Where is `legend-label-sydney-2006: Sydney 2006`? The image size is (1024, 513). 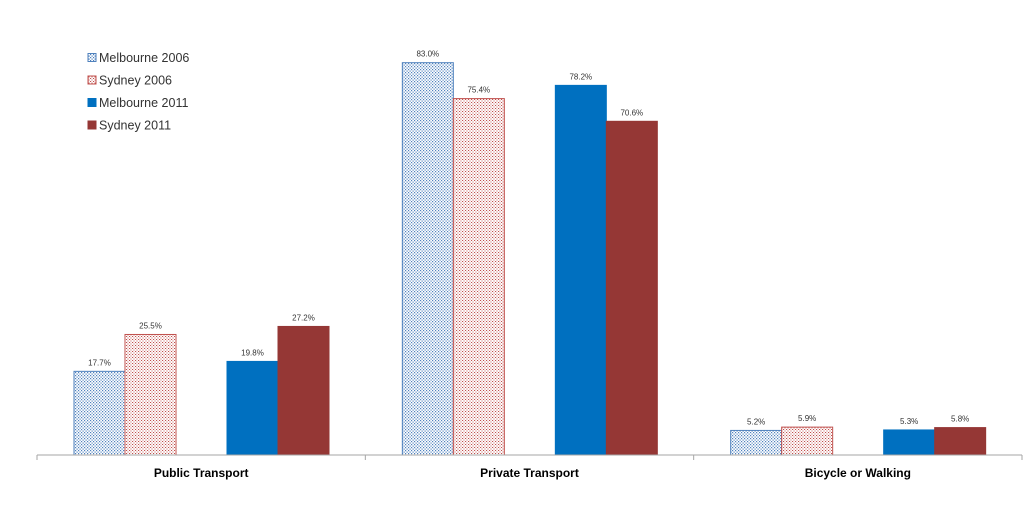 legend-label-sydney-2006: Sydney 2006 is located at coordinates (135, 81).